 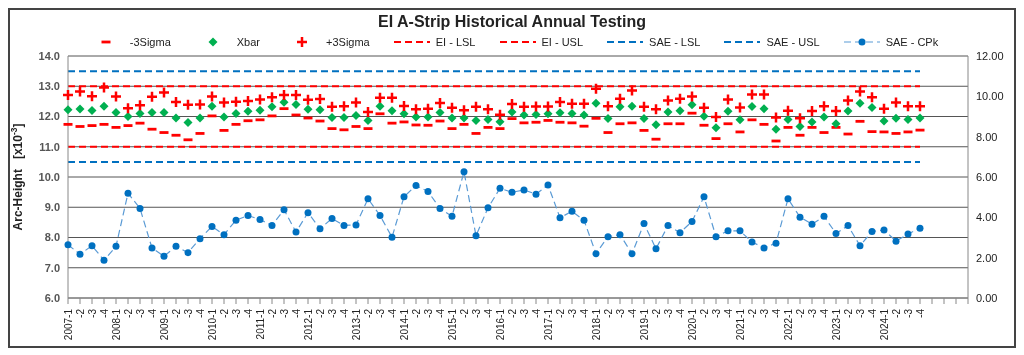 What do you see at coordinates (793, 42) in the screenshot?
I see `legend-label: SAE - USL` at bounding box center [793, 42].